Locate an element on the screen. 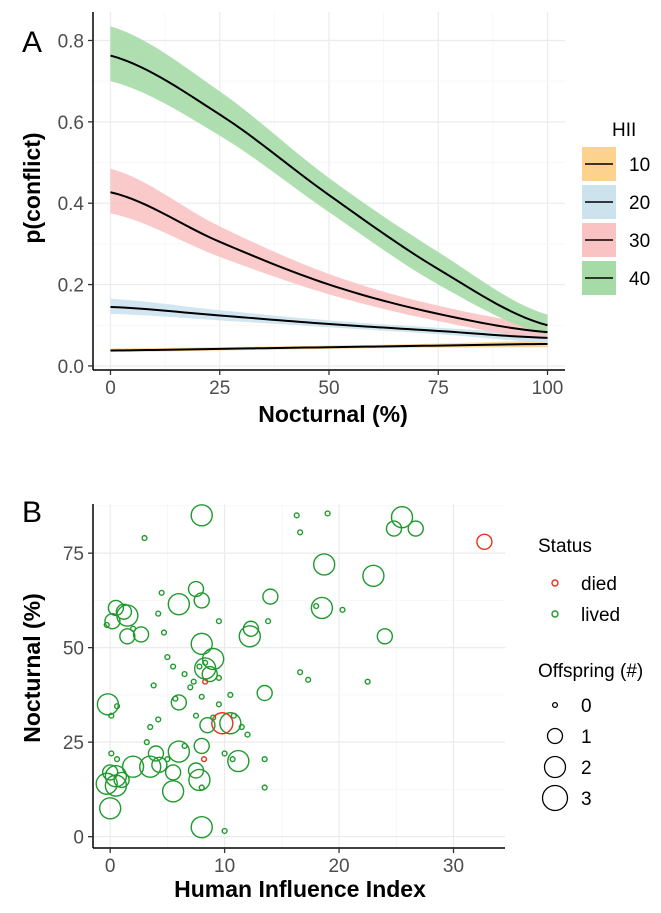 The width and height of the screenshot is (661, 913). legend-label-offspring-1: 1 is located at coordinates (586, 737).